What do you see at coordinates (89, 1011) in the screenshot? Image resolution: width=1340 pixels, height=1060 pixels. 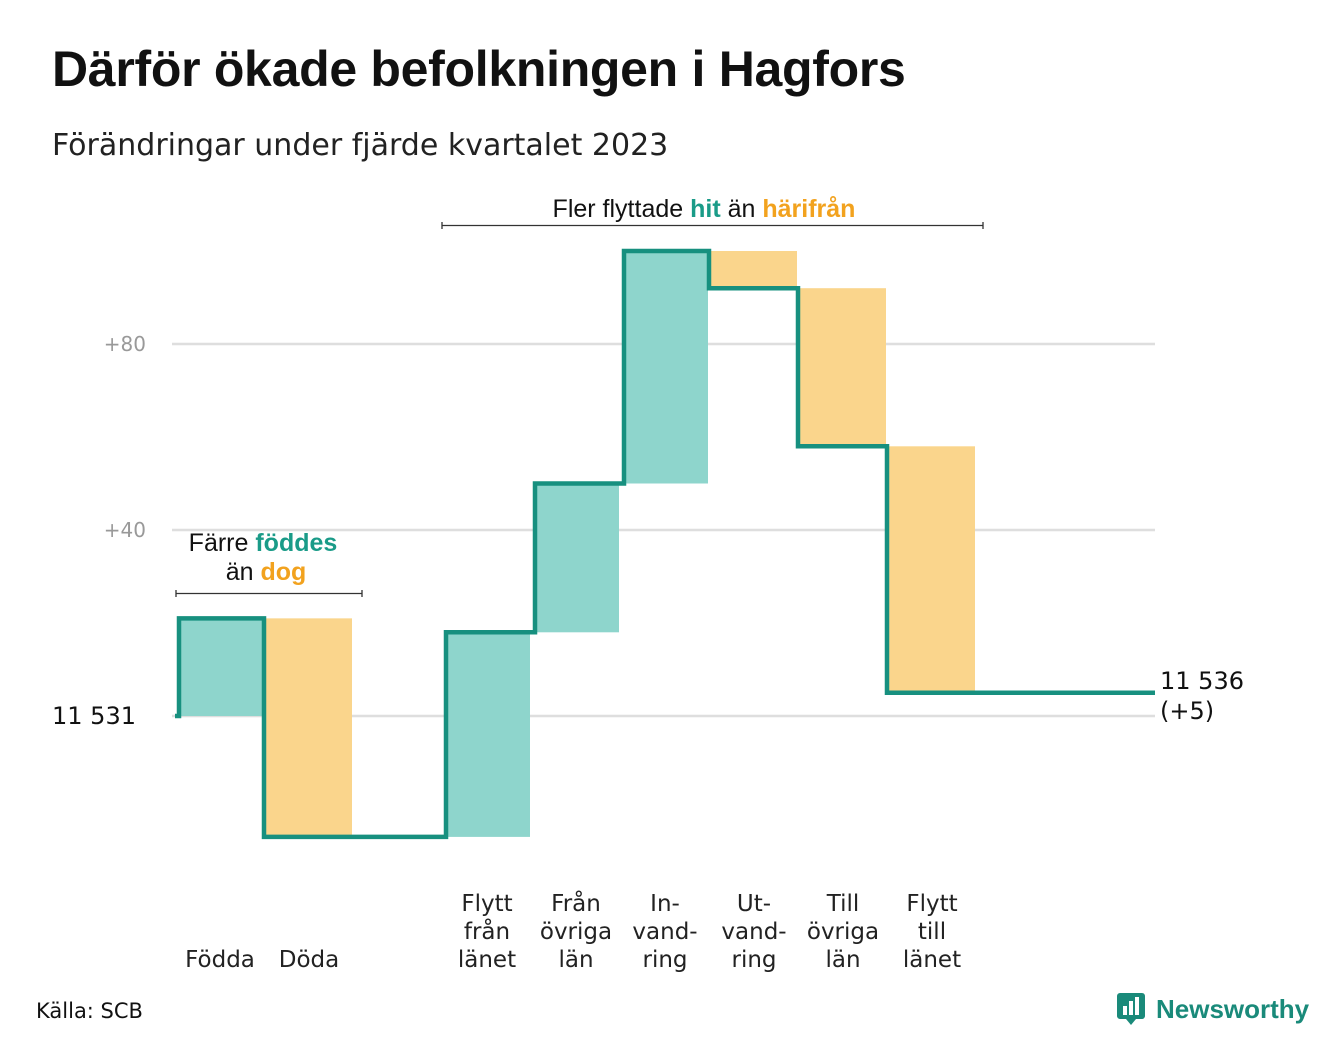 I see `source-note: Källa: SCB` at bounding box center [89, 1011].